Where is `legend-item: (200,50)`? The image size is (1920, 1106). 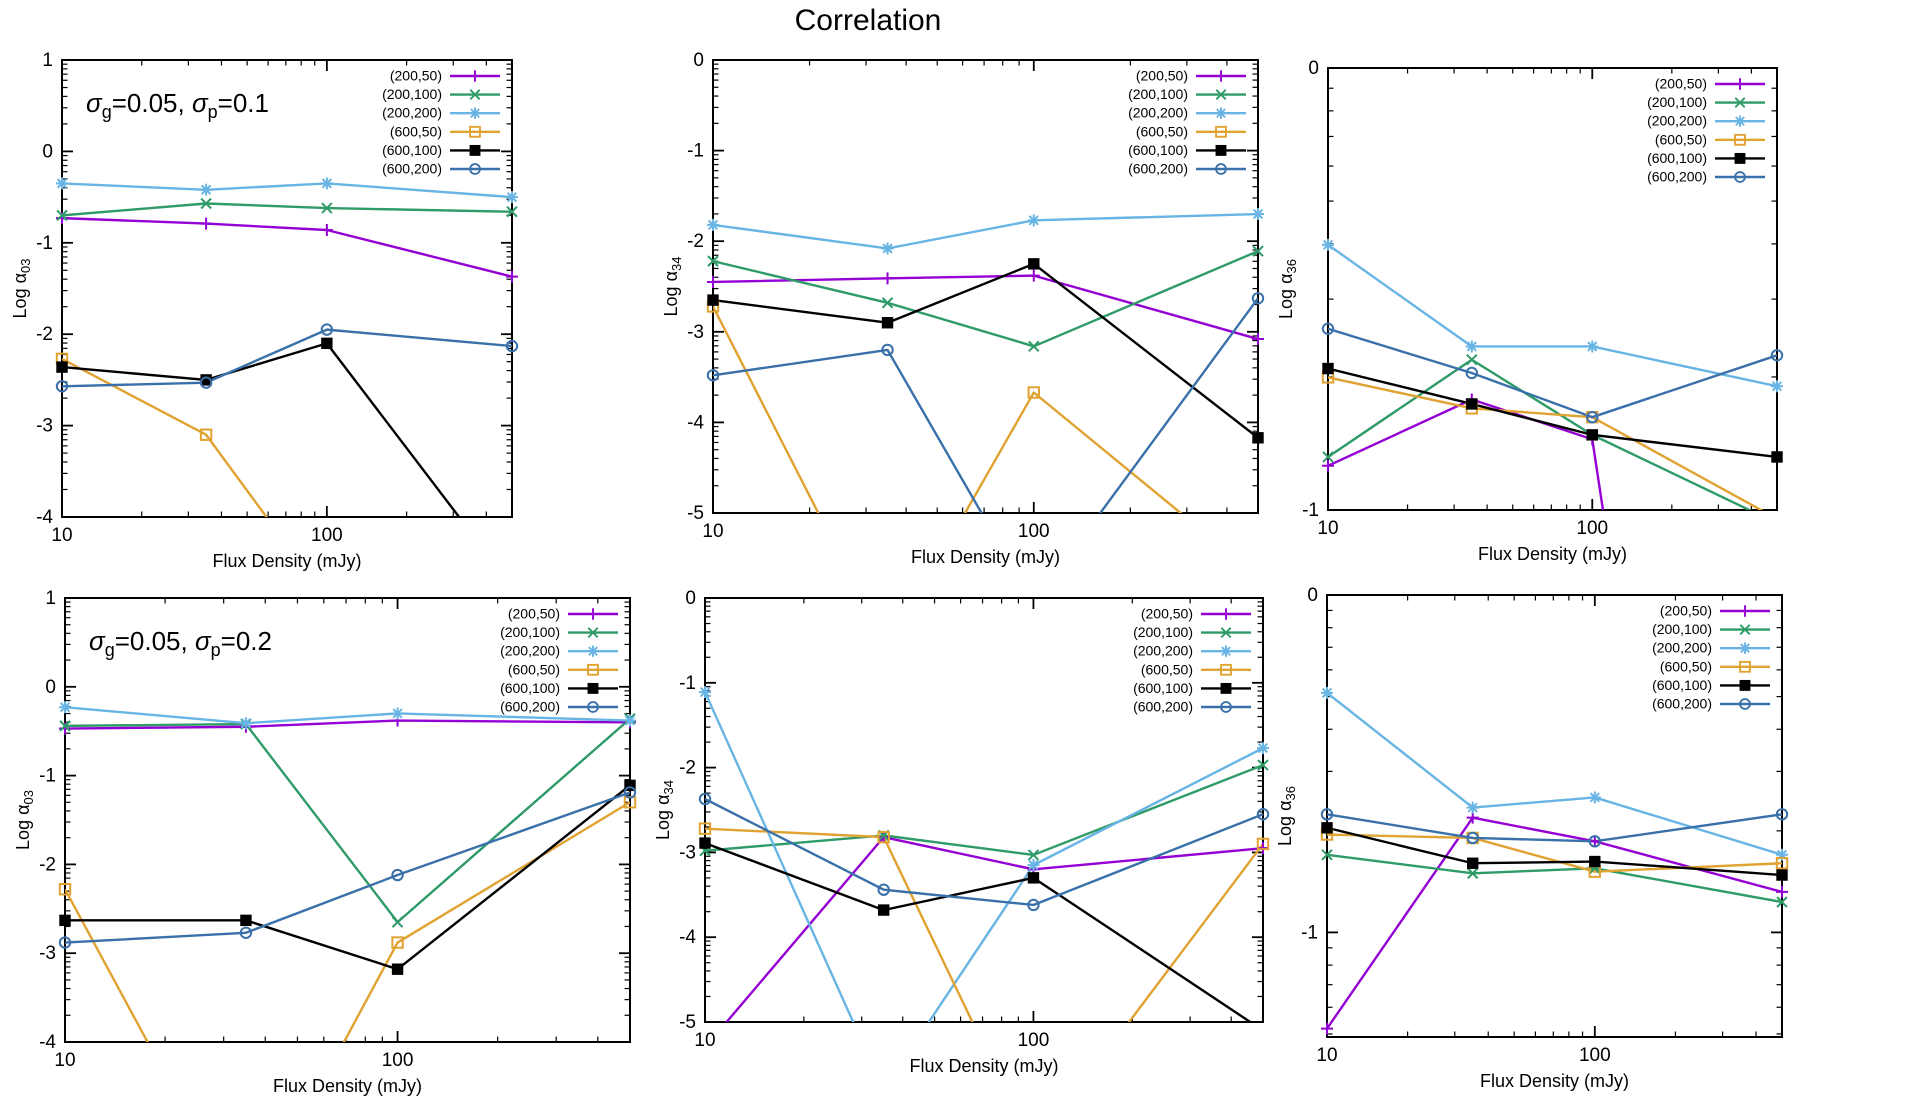 legend-item: (200,50) is located at coordinates (563, 614).